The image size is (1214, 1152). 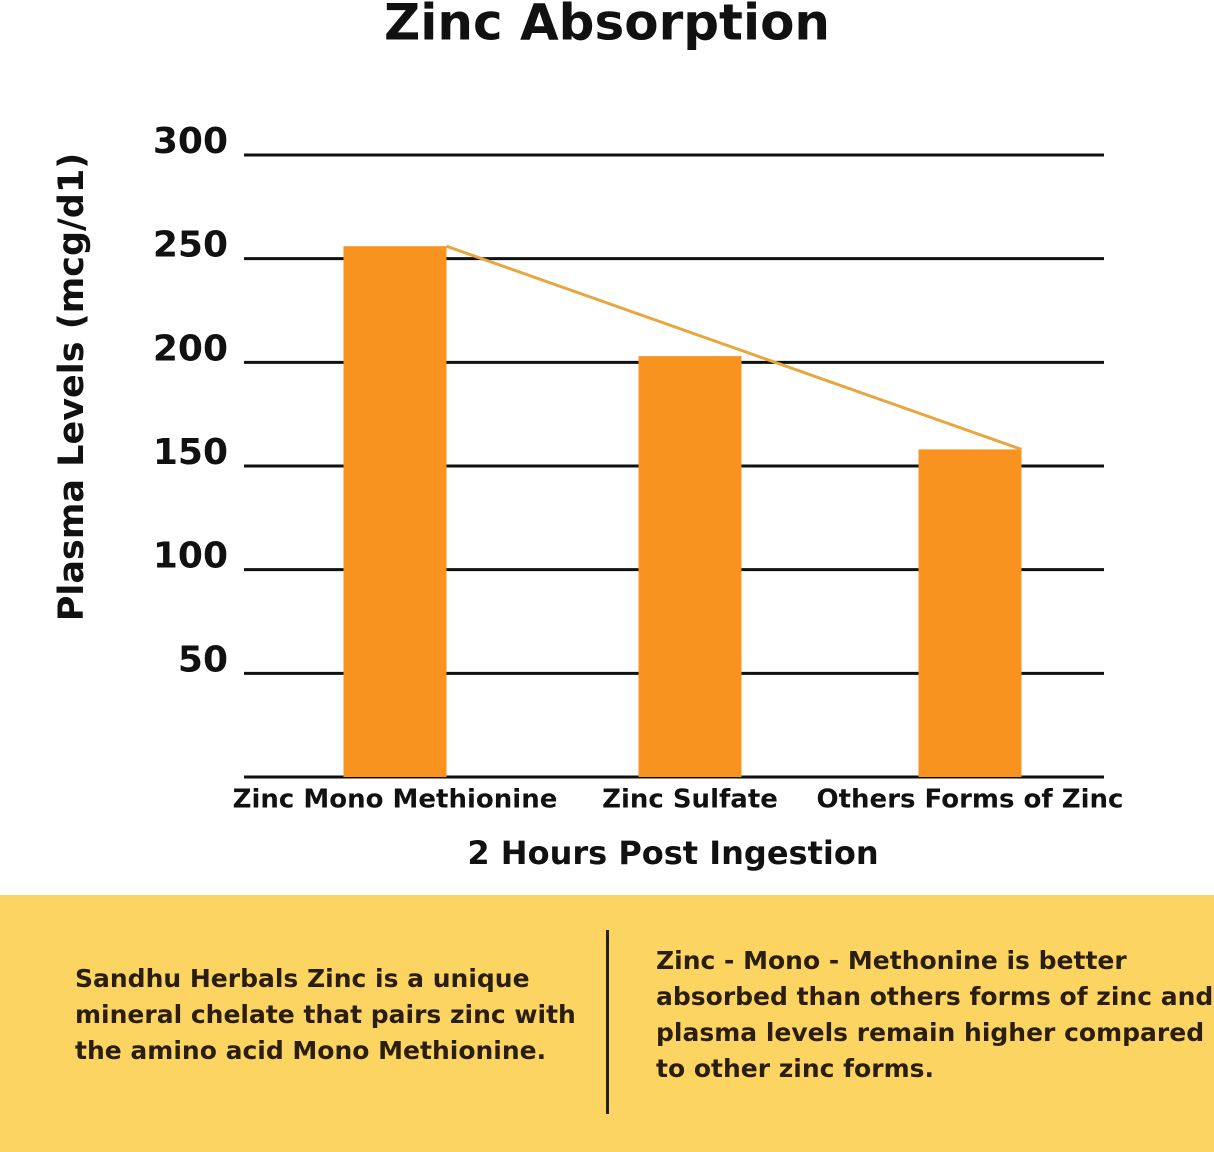 I want to click on divider, so click(x=607, y=1022).